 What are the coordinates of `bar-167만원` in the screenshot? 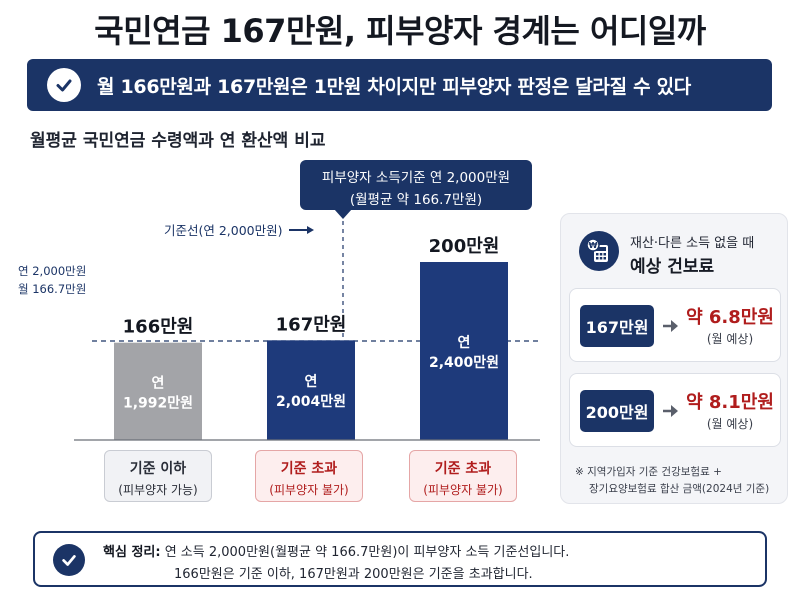 It's located at (311, 390).